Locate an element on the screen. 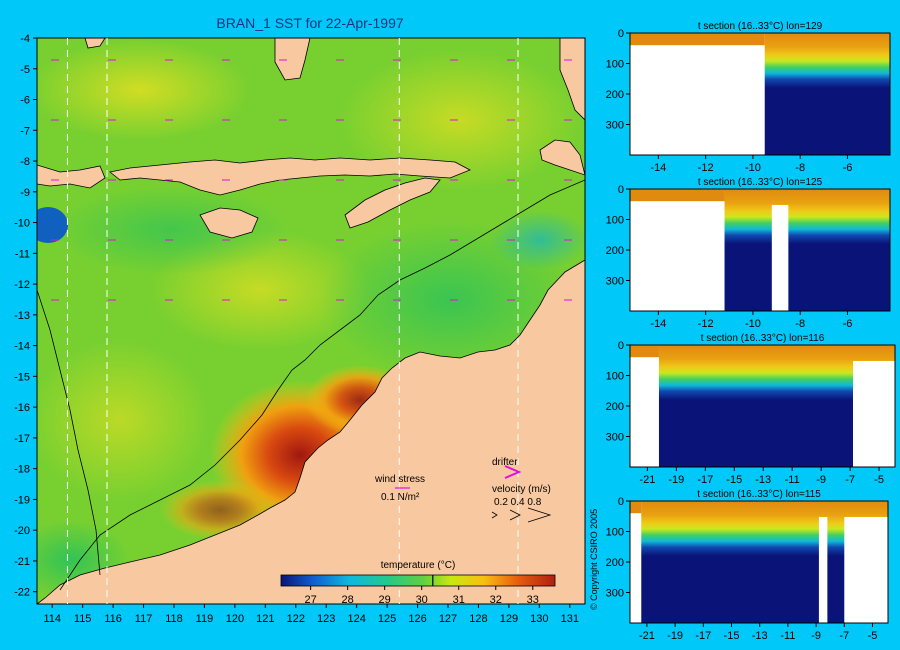 This screenshot has width=900, height=650. section-title: t section (16..33°C) lon=115 is located at coordinates (759, 494).